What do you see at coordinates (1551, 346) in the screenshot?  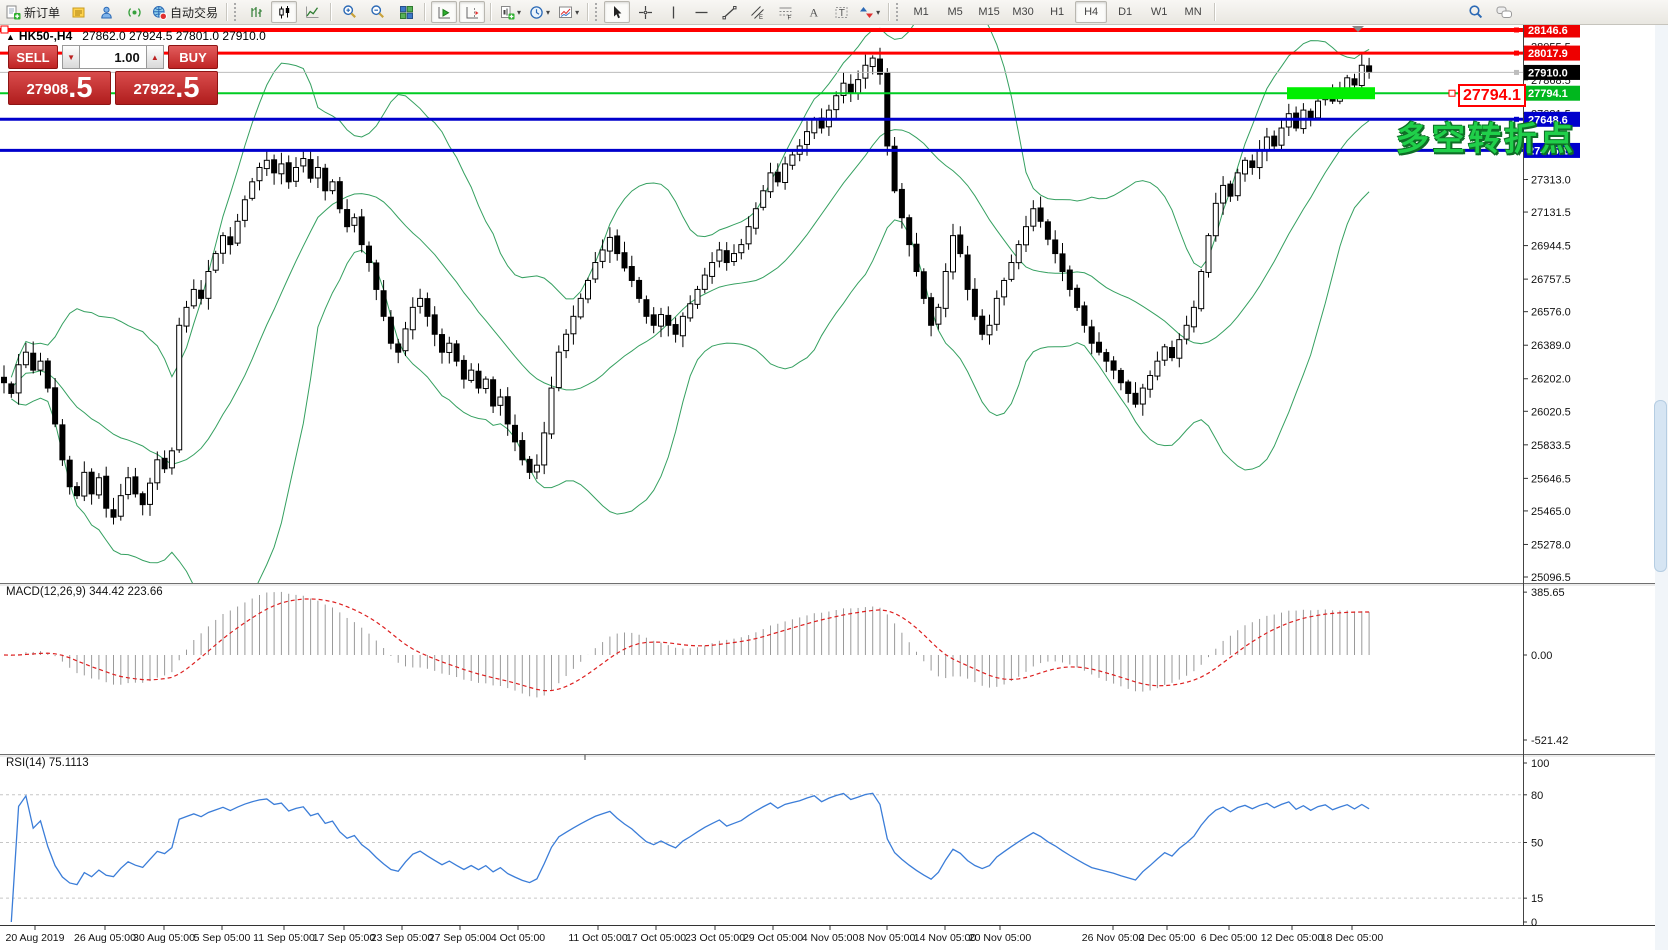 I see `svg-text: 26389.0` at bounding box center [1551, 346].